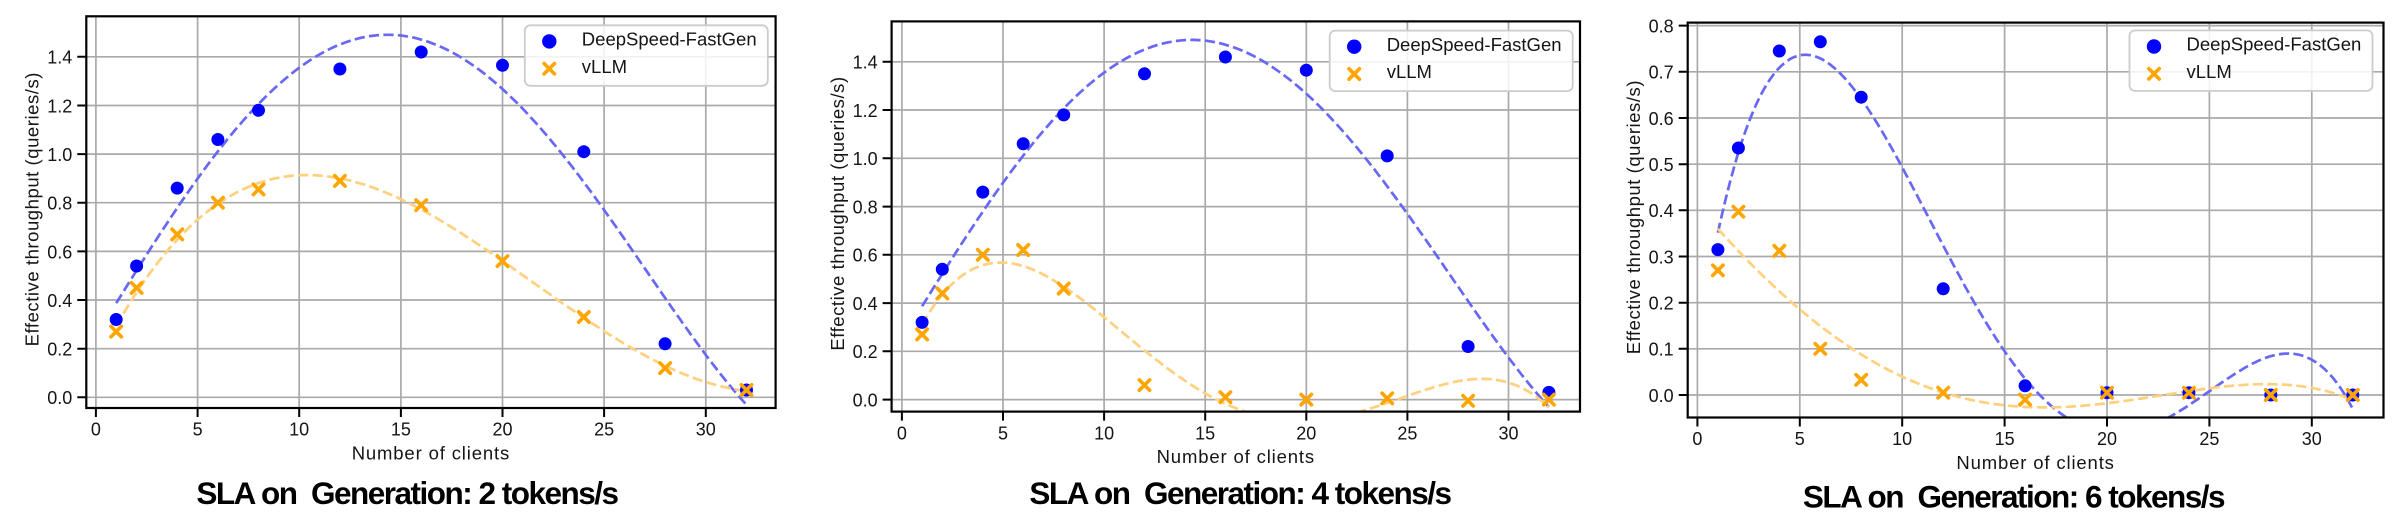 Image resolution: width=2396 pixels, height=516 pixels. Describe the element at coordinates (407, 493) in the screenshot. I see `svg-text: SLA on Generation: 2 tokens/s` at that location.